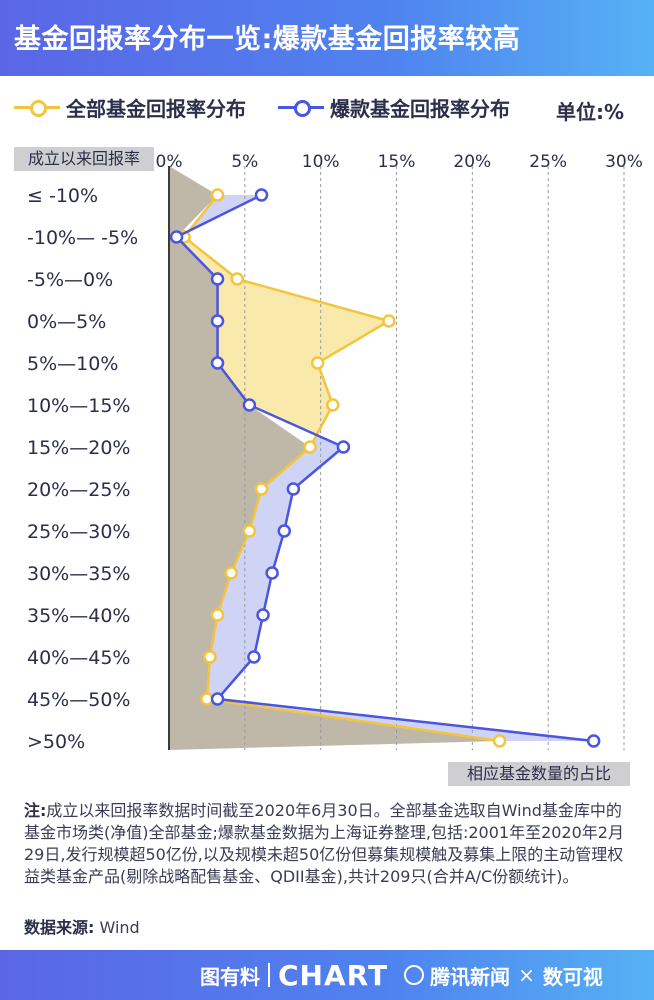 This screenshot has height=1000, width=654. What do you see at coordinates (78, 490) in the screenshot?
I see `y-category-label: 20%—25%` at bounding box center [78, 490].